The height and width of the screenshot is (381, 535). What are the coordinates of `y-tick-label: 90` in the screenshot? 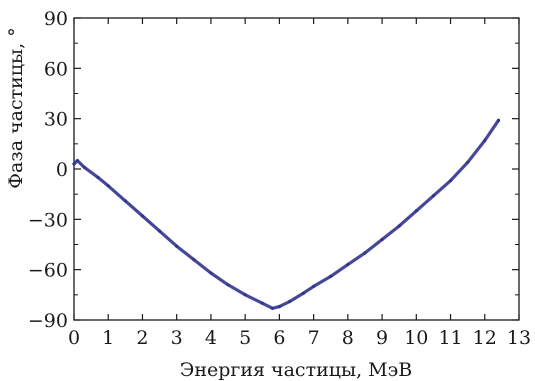 It's located at (56, 19).